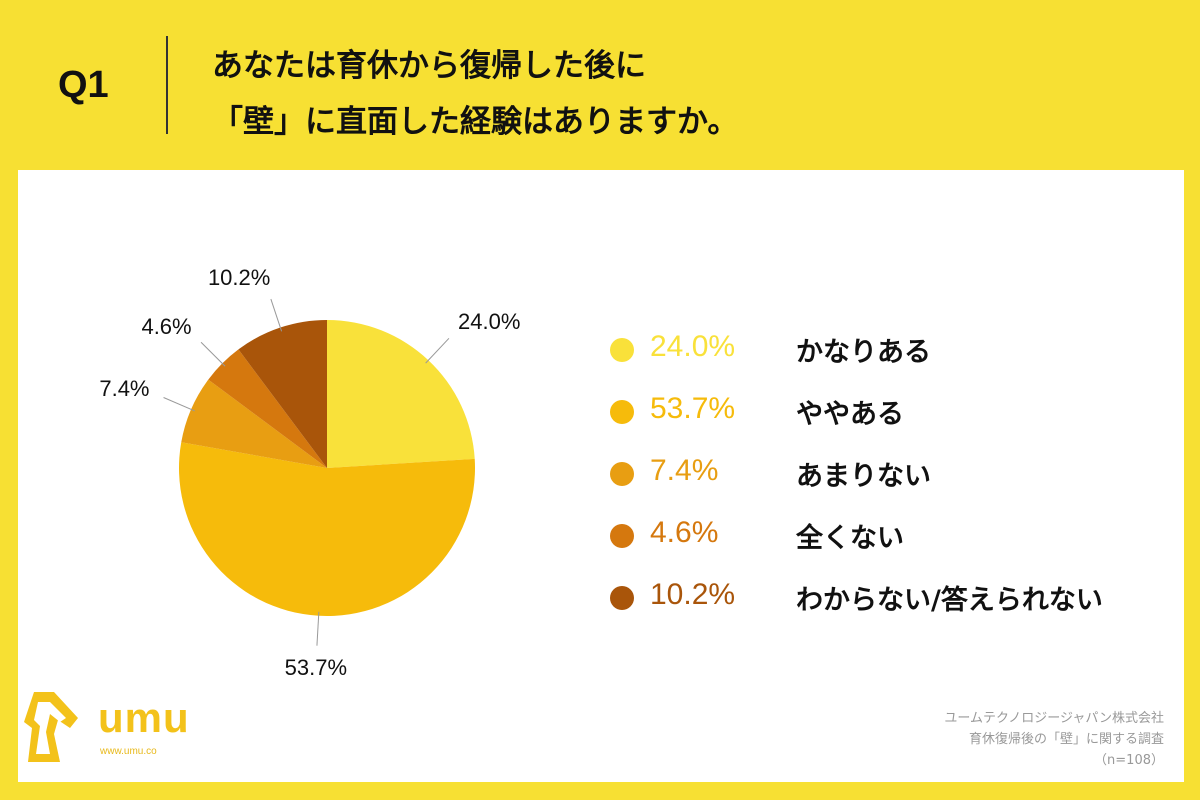 The image size is (1200, 800). I want to click on pie-chart, so click(319, 472).